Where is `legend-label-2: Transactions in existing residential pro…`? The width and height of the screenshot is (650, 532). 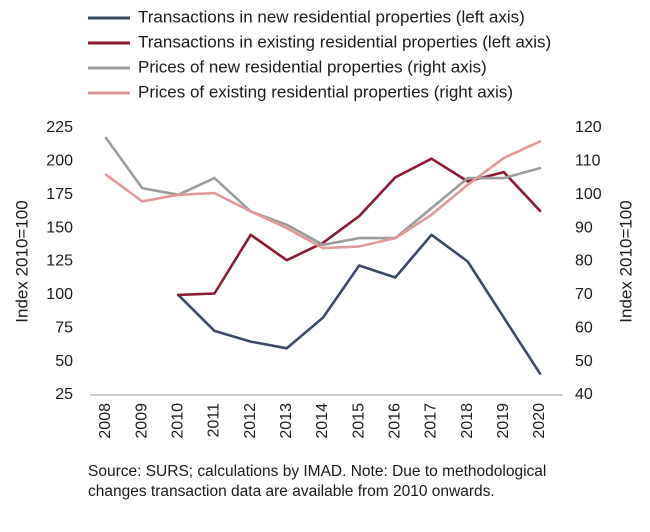
legend-label-2: Transactions in existing residential pro… is located at coordinates (344, 41).